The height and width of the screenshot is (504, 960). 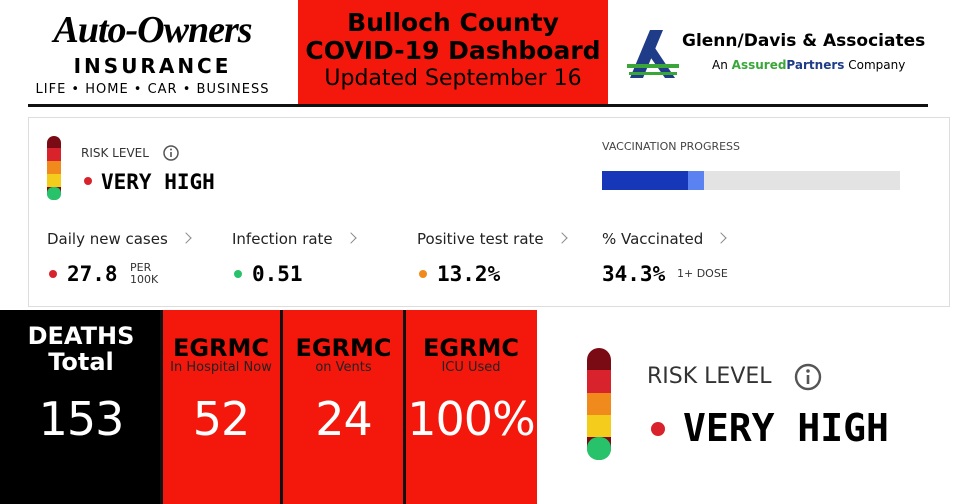 What do you see at coordinates (277, 274) in the screenshot?
I see `metric-value: 0.51` at bounding box center [277, 274].